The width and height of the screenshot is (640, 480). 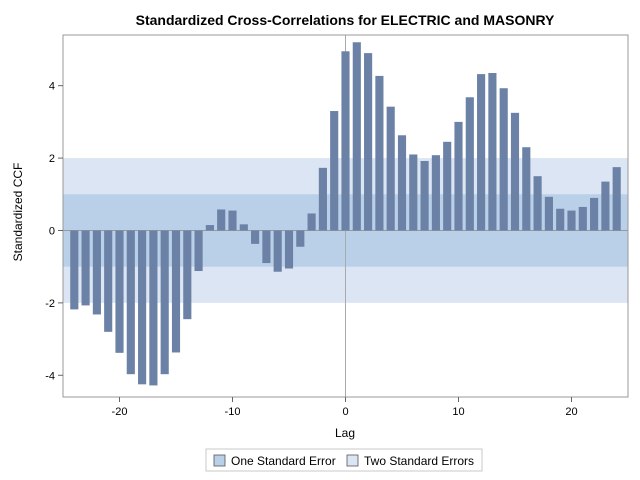 What do you see at coordinates (221, 220) in the screenshot?
I see `ccf-bar-lag--11` at bounding box center [221, 220].